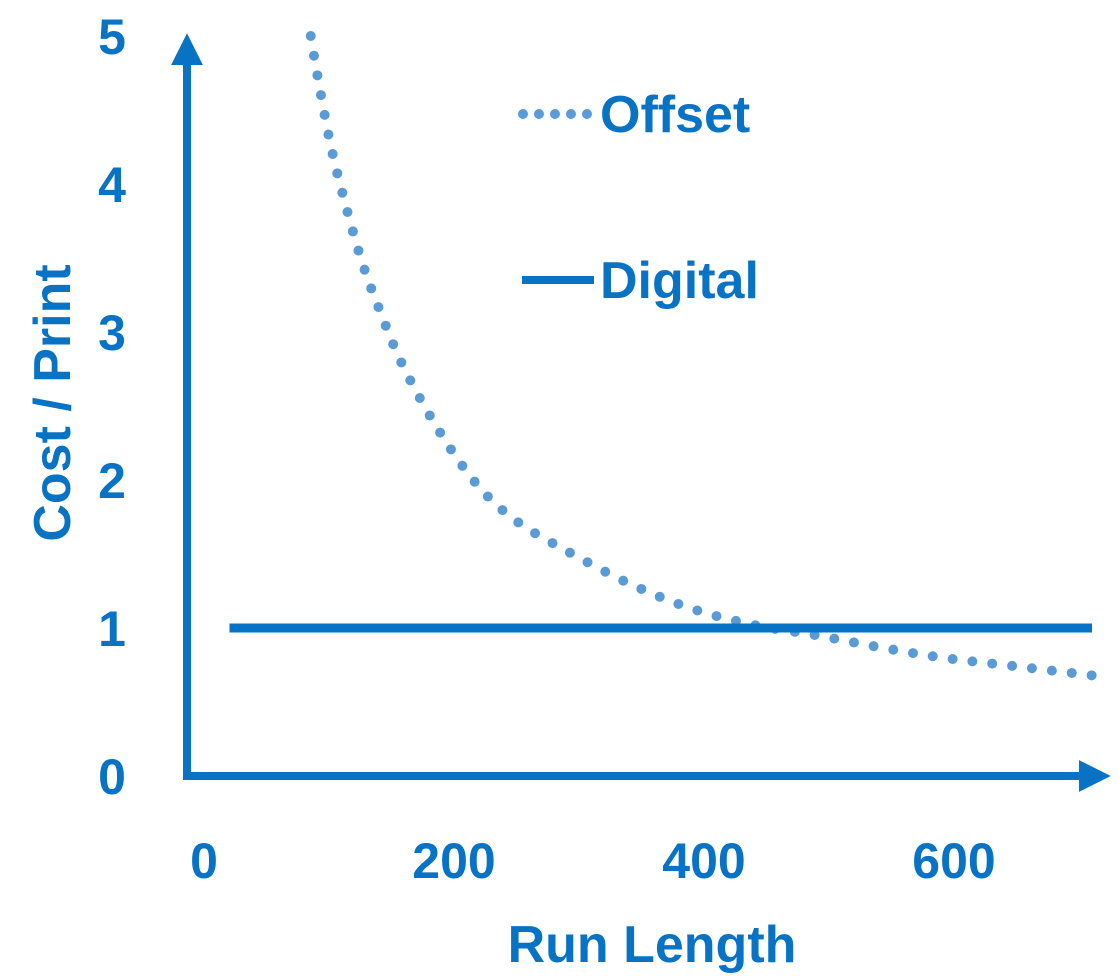 The height and width of the screenshot is (976, 1119). What do you see at coordinates (703, 861) in the screenshot?
I see `x-tick-label: 400` at bounding box center [703, 861].